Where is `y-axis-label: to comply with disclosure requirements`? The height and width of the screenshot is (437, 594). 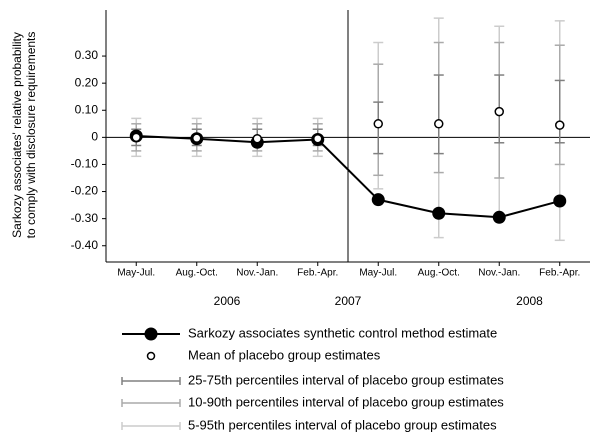
y-axis-label: to comply with disclosure requirements is located at coordinates (31, 135).